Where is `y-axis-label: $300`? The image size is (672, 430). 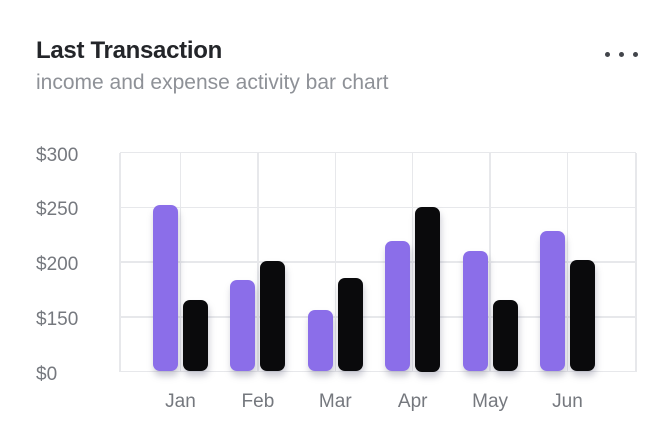
y-axis-label: $300 is located at coordinates (57, 155).